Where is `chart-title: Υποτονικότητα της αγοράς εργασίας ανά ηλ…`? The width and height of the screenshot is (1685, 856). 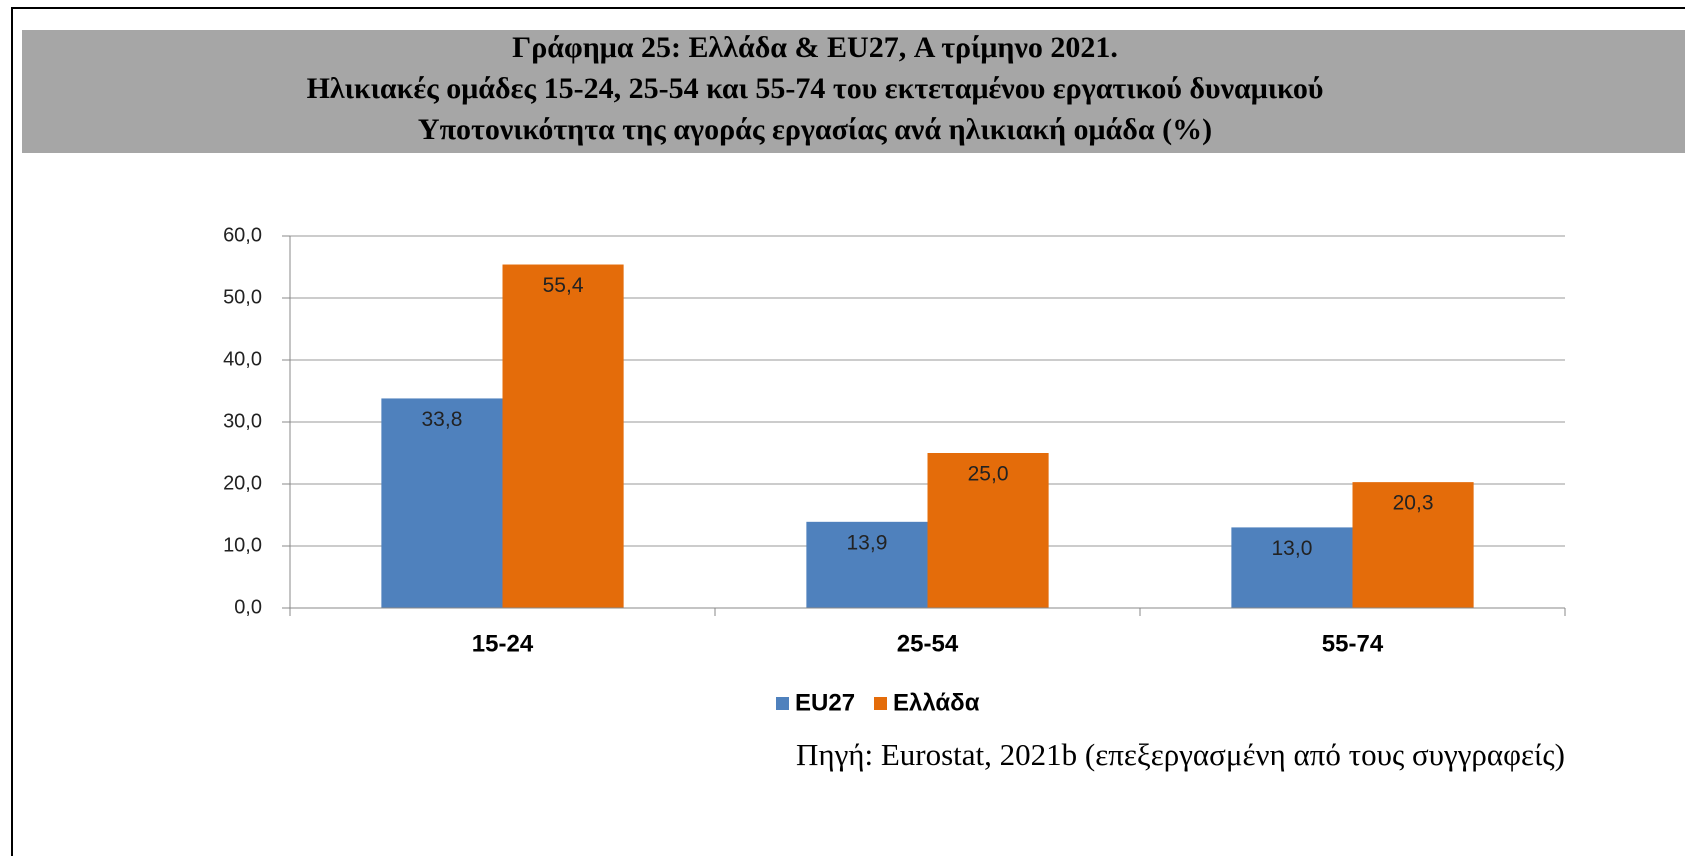 chart-title: Υποτονικότητα της αγοράς εργασίας ανά ηλ… is located at coordinates (815, 129).